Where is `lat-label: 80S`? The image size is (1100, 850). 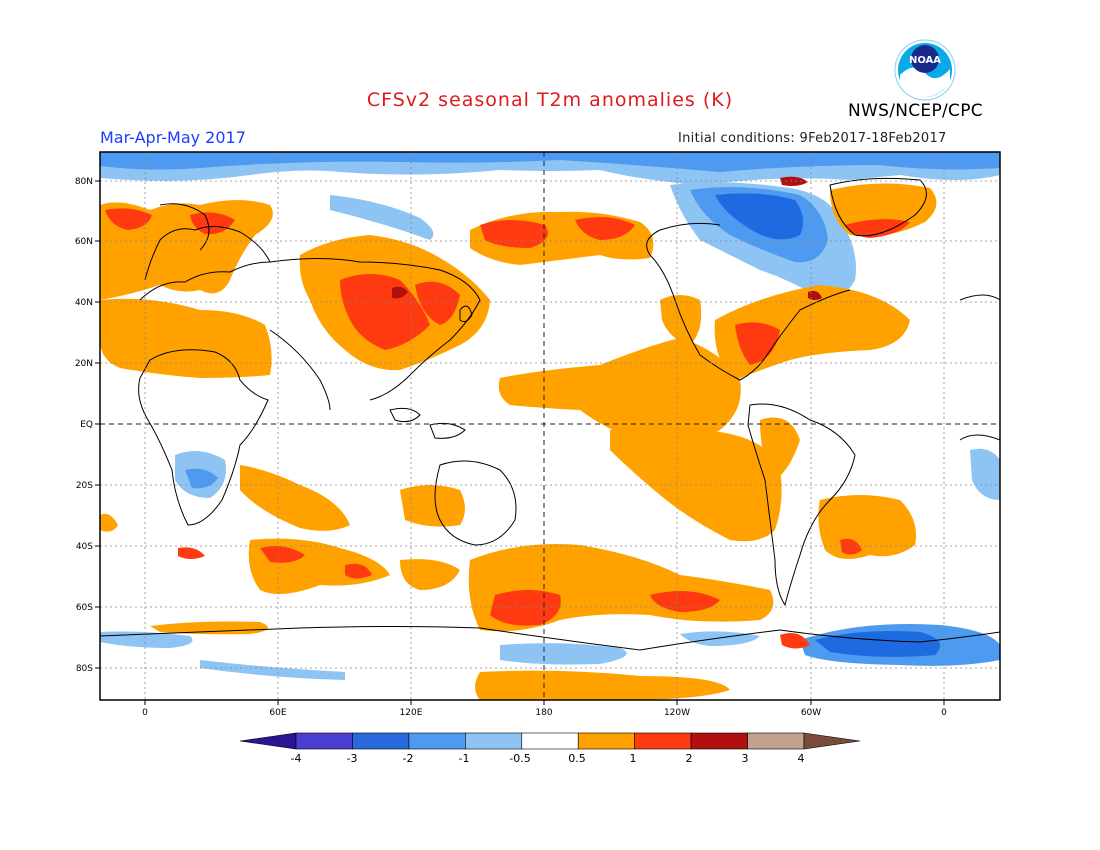
lat-label: 80S is located at coordinates (84, 669).